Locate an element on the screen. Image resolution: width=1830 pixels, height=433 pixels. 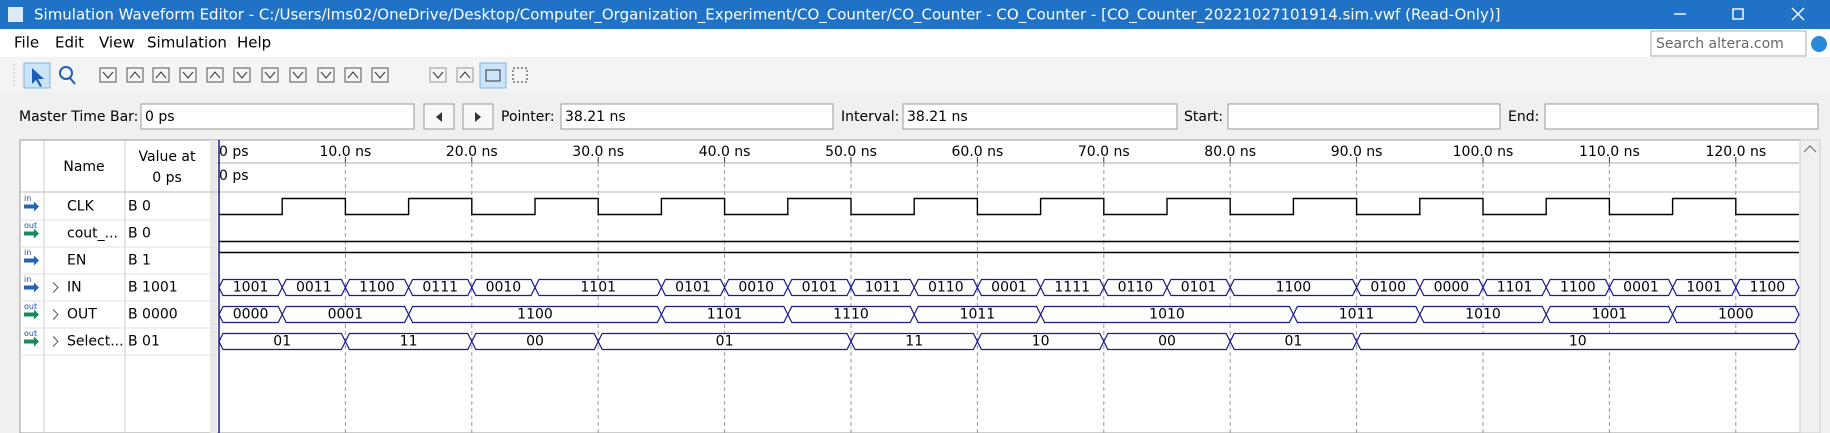
bus-value: 0011 is located at coordinates (314, 288).